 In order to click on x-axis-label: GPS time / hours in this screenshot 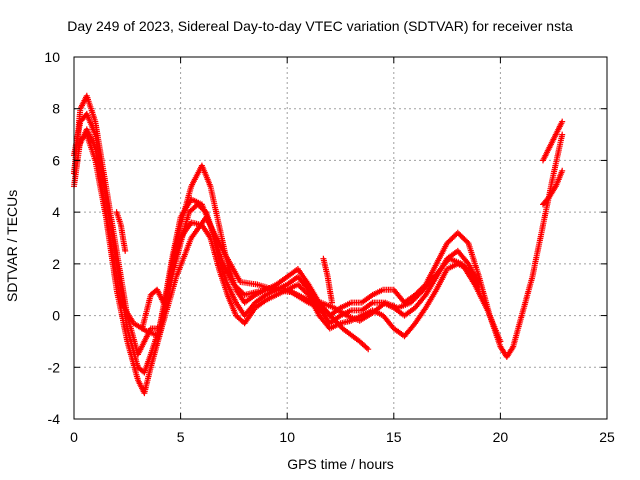, I will do `click(340, 464)`.